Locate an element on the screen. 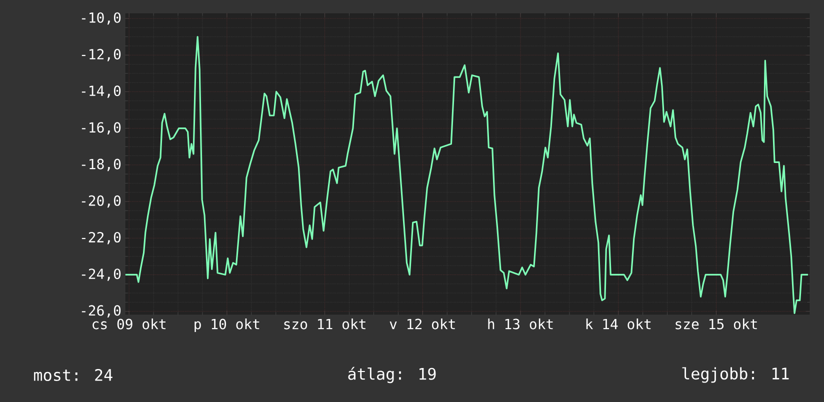 The image size is (824, 402). y-tick-label: -24,0 is located at coordinates (101, 274).